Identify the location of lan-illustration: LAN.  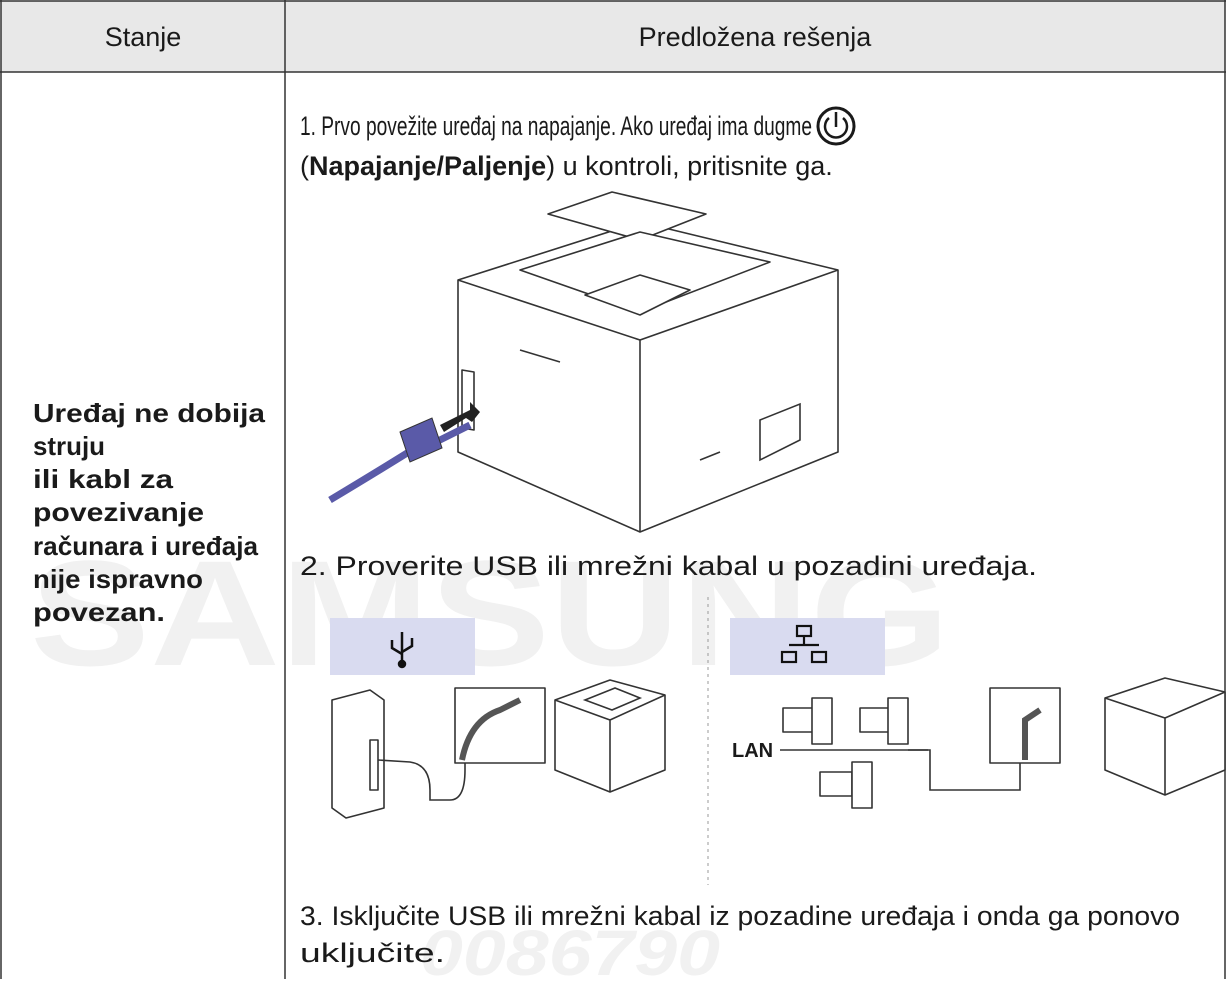
(979, 743).